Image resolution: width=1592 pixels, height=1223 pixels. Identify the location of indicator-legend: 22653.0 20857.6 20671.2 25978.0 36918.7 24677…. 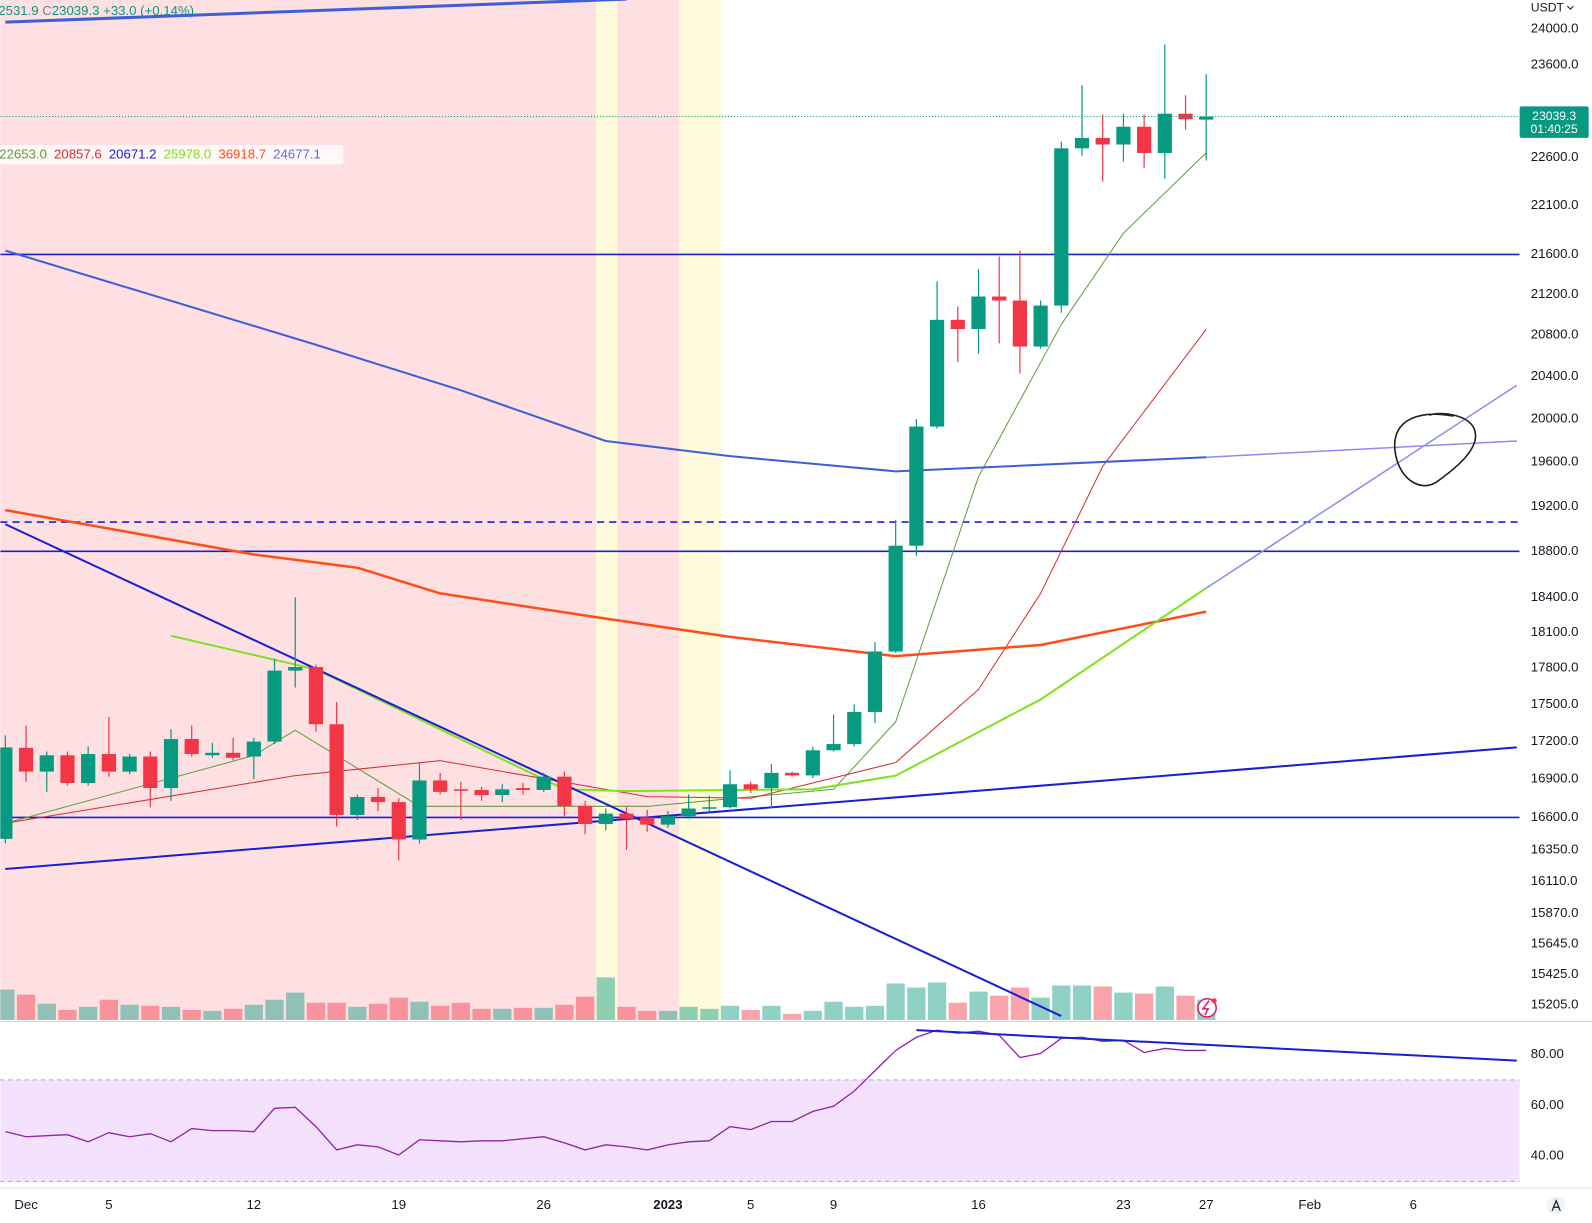
(160, 154).